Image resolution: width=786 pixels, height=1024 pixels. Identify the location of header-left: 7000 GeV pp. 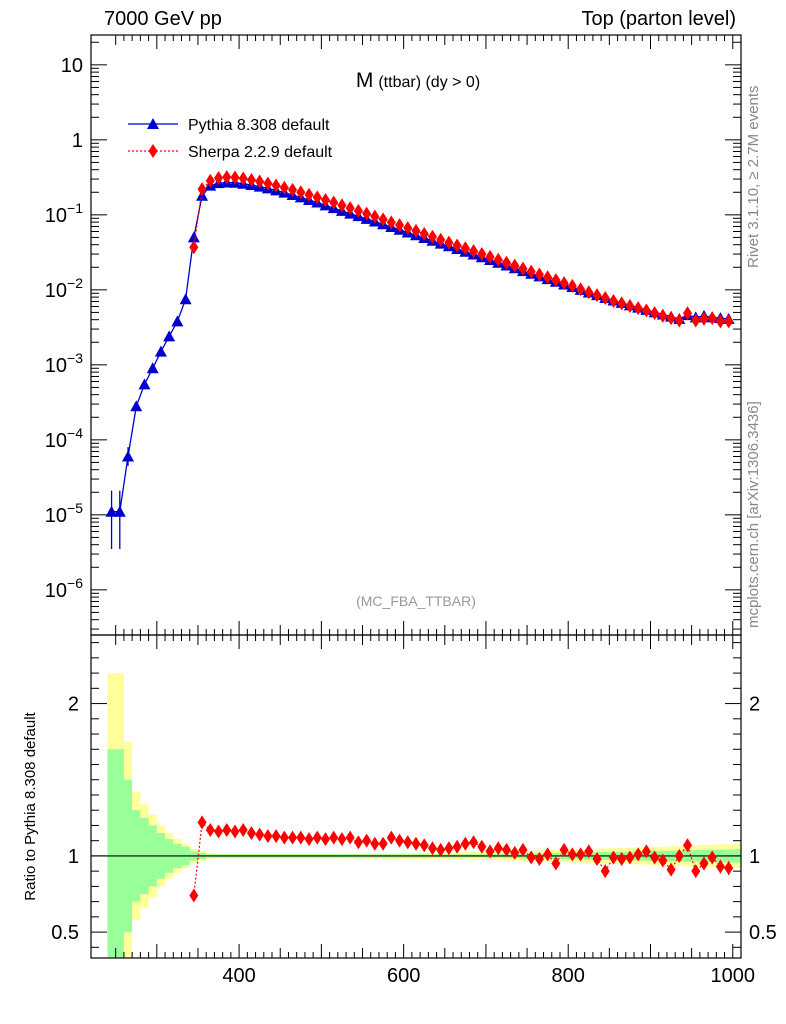
(163, 19).